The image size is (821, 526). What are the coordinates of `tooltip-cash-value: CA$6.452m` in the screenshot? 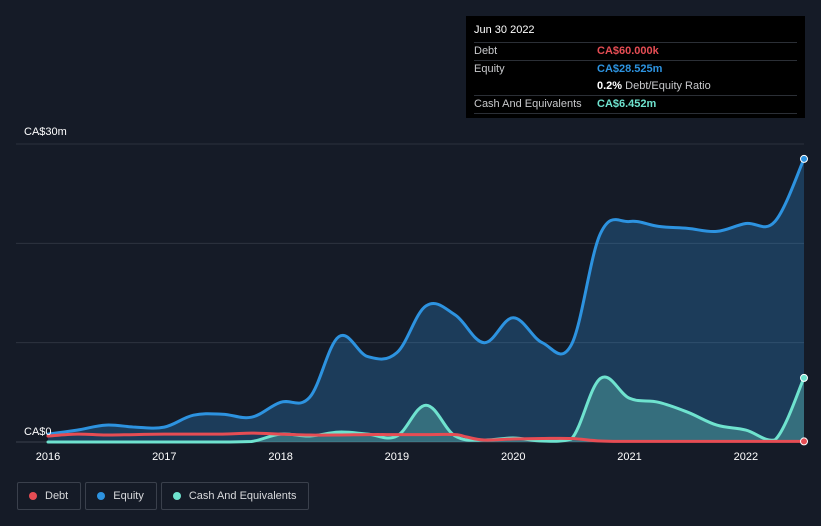 It's located at (627, 104).